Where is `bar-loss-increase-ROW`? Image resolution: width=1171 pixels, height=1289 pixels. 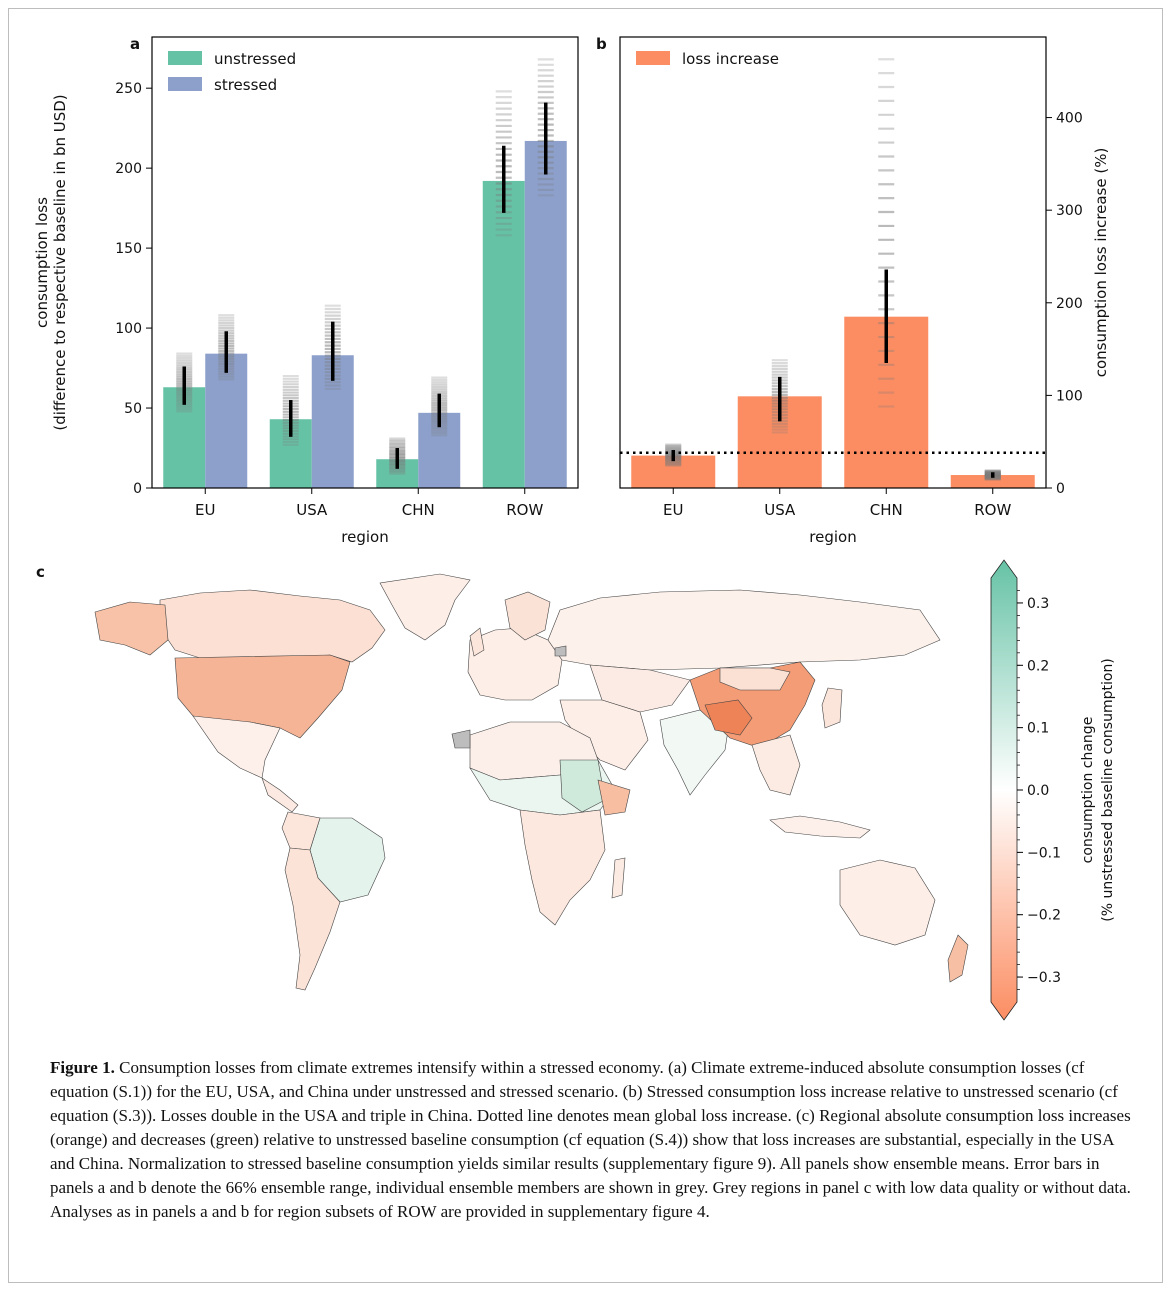 bar-loss-increase-ROW is located at coordinates (992, 481).